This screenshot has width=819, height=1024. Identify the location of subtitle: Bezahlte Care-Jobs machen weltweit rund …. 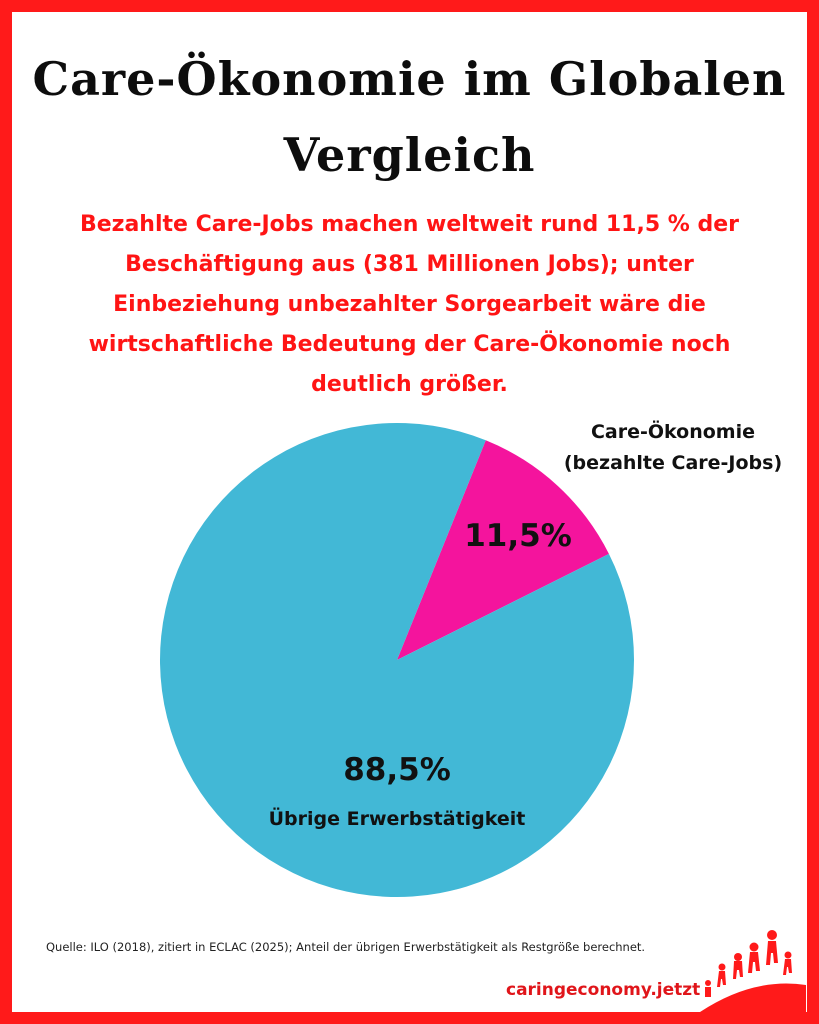
(409, 304).